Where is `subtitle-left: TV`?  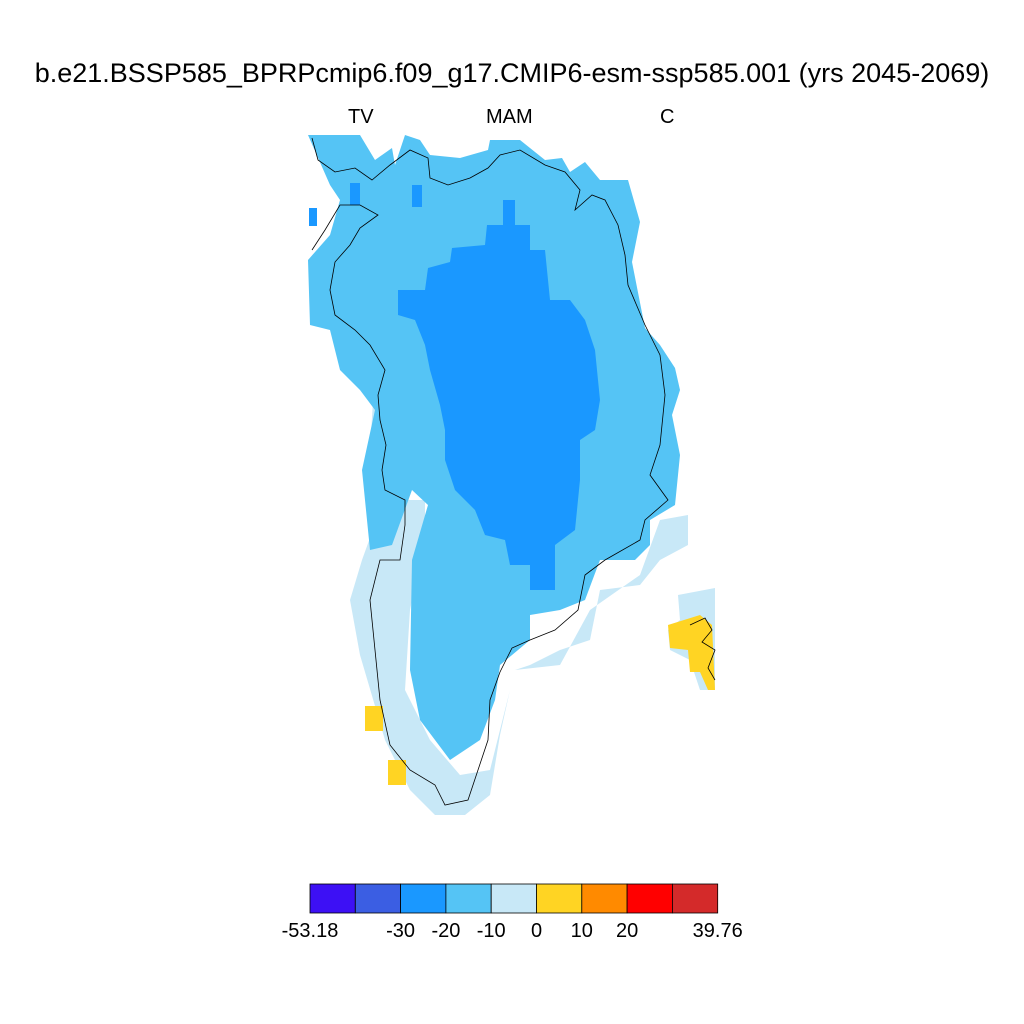 subtitle-left: TV is located at coordinates (361, 117).